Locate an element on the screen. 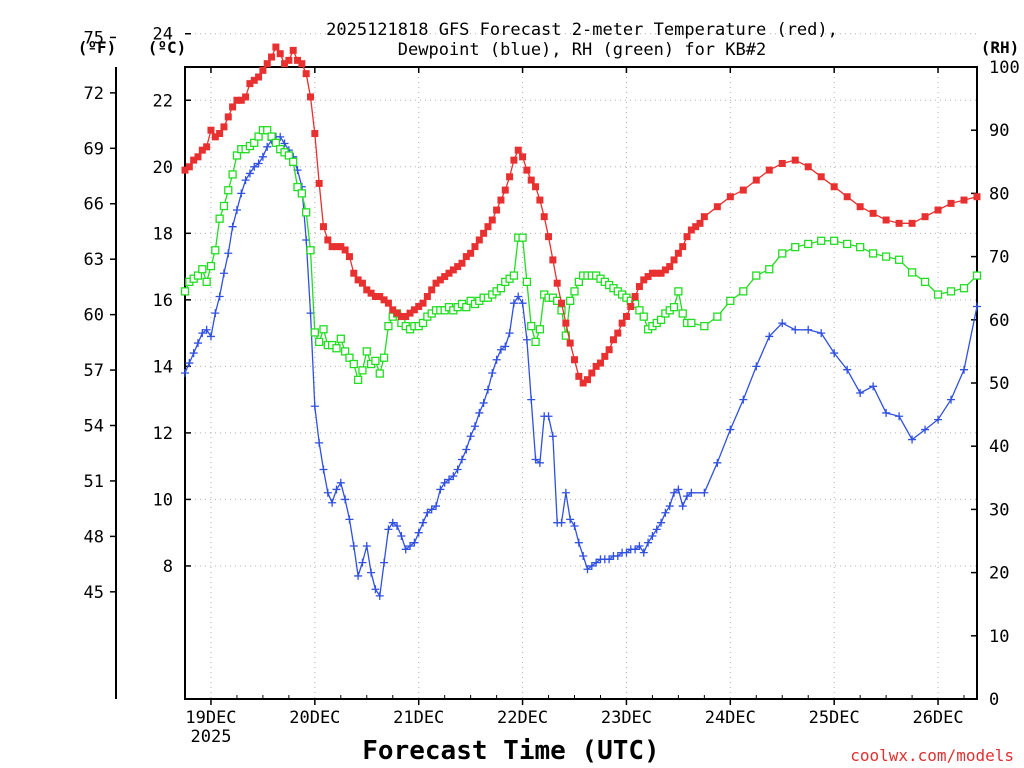 Image resolution: width=1024 pixels, height=768 pixels. x-tick-label: 20DEC is located at coordinates (314, 718).